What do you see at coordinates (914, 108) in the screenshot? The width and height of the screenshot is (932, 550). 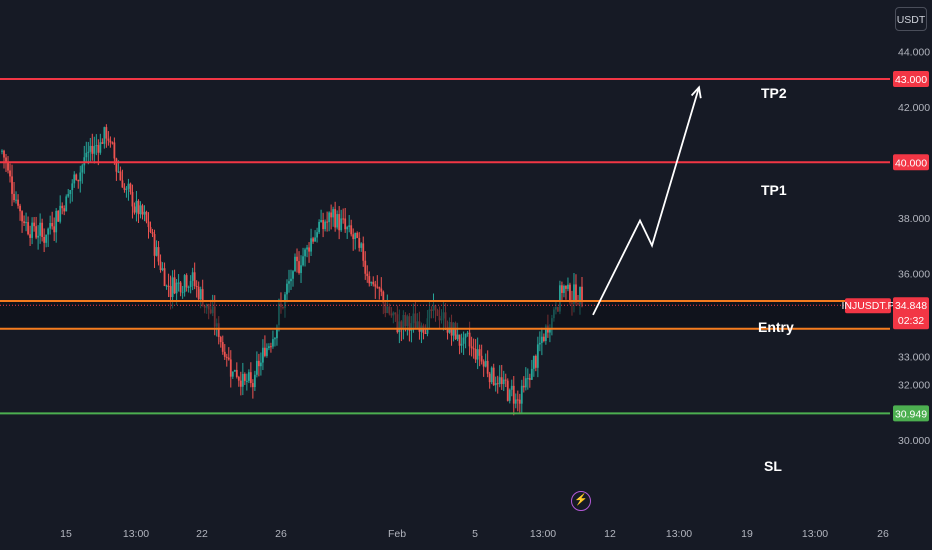 I see `y-tick-label: 42.000` at bounding box center [914, 108].